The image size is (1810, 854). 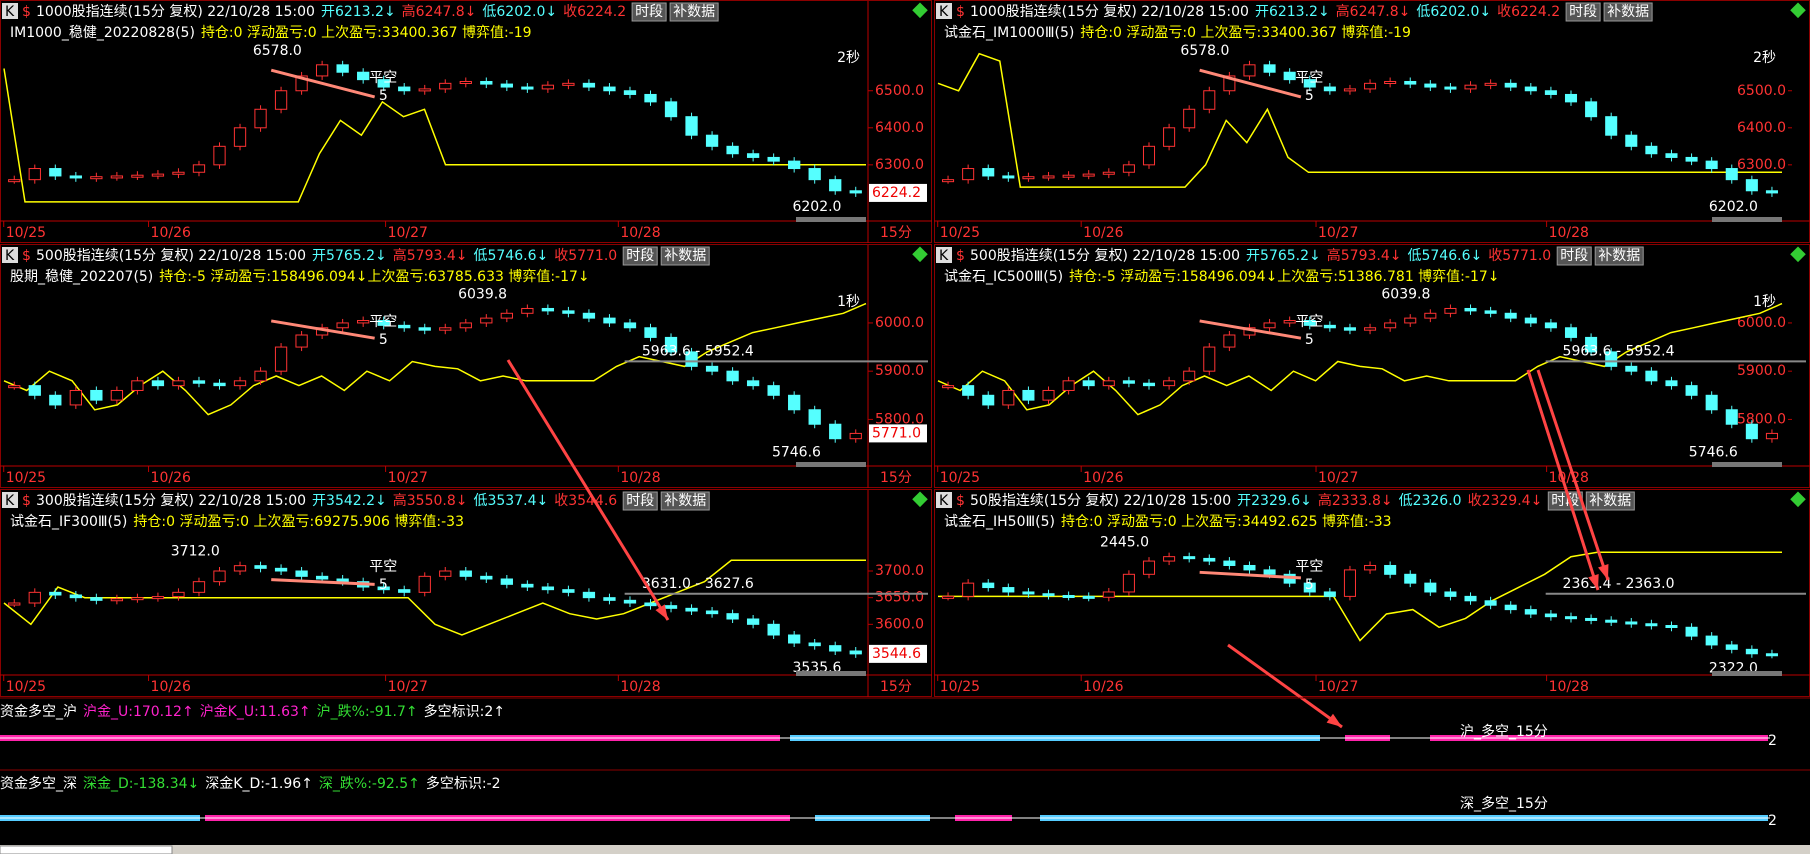 I want to click on last-price-box, so click(x=898, y=433).